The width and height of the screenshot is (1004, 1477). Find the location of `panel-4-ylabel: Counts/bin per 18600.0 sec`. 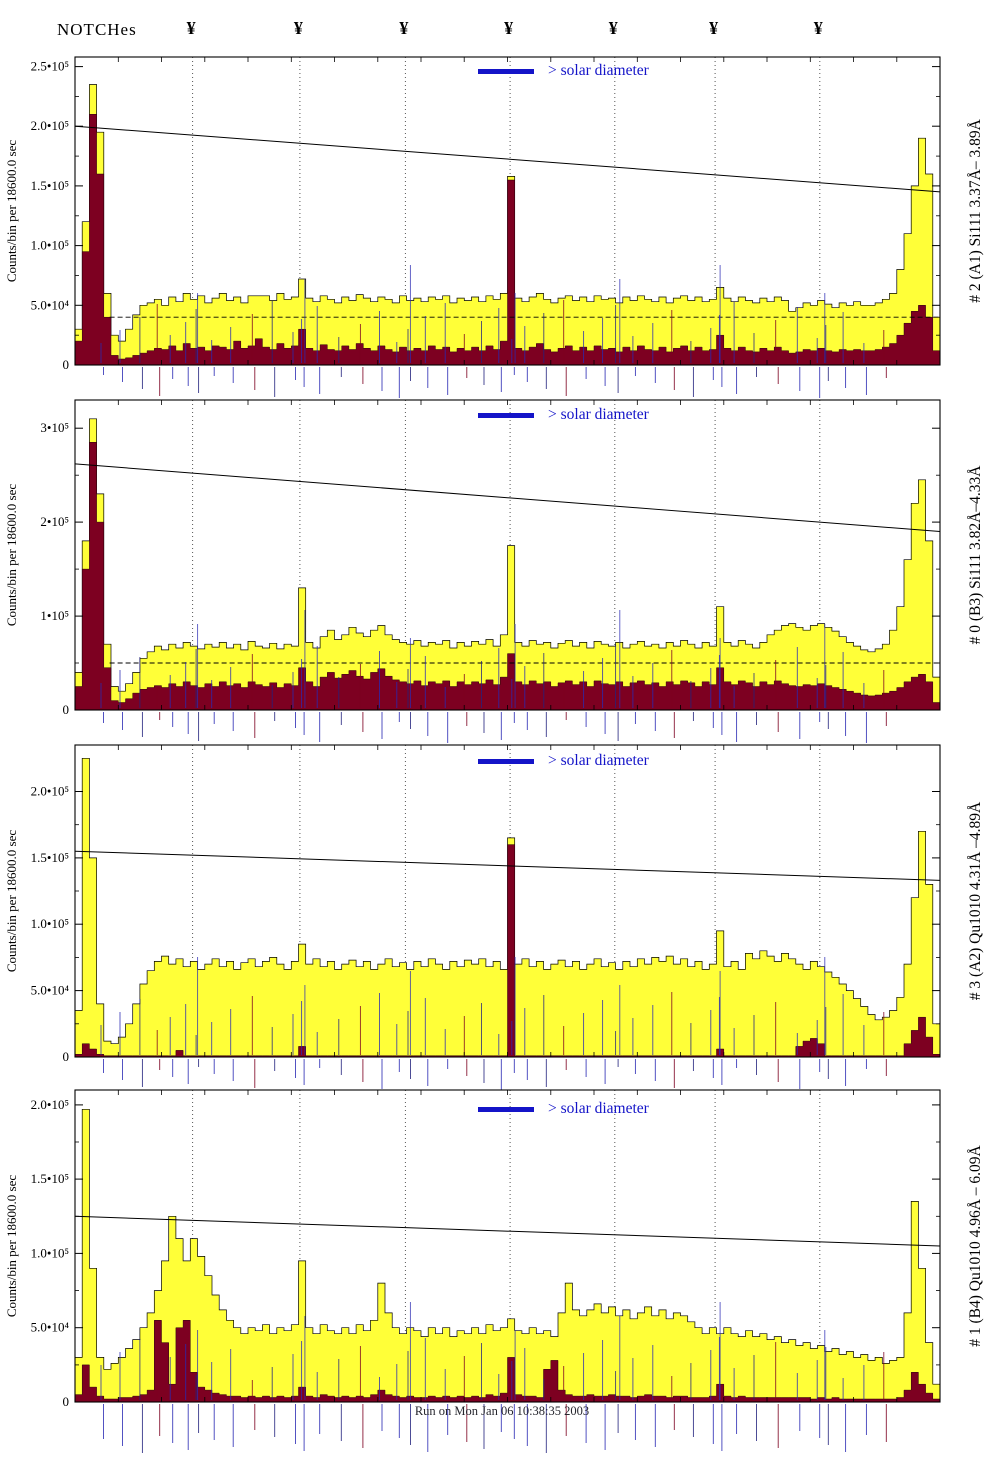

panel-4-ylabel: Counts/bin per 18600.0 sec is located at coordinates (11, 1246).